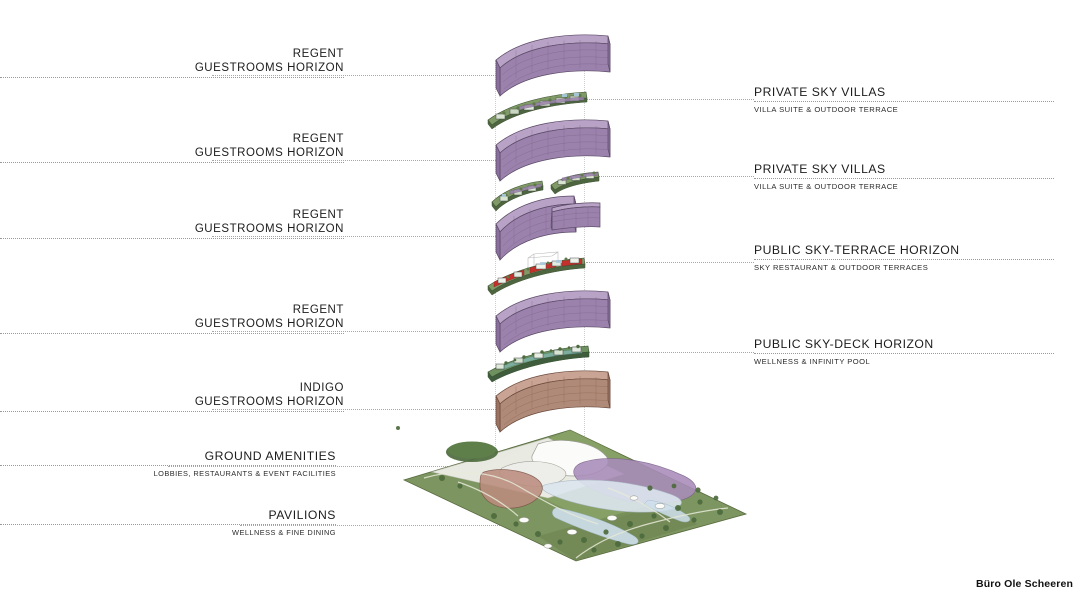  I want to click on label-sky-deck-sub: WELLNESS & INFINITY POOL, so click(812, 361).